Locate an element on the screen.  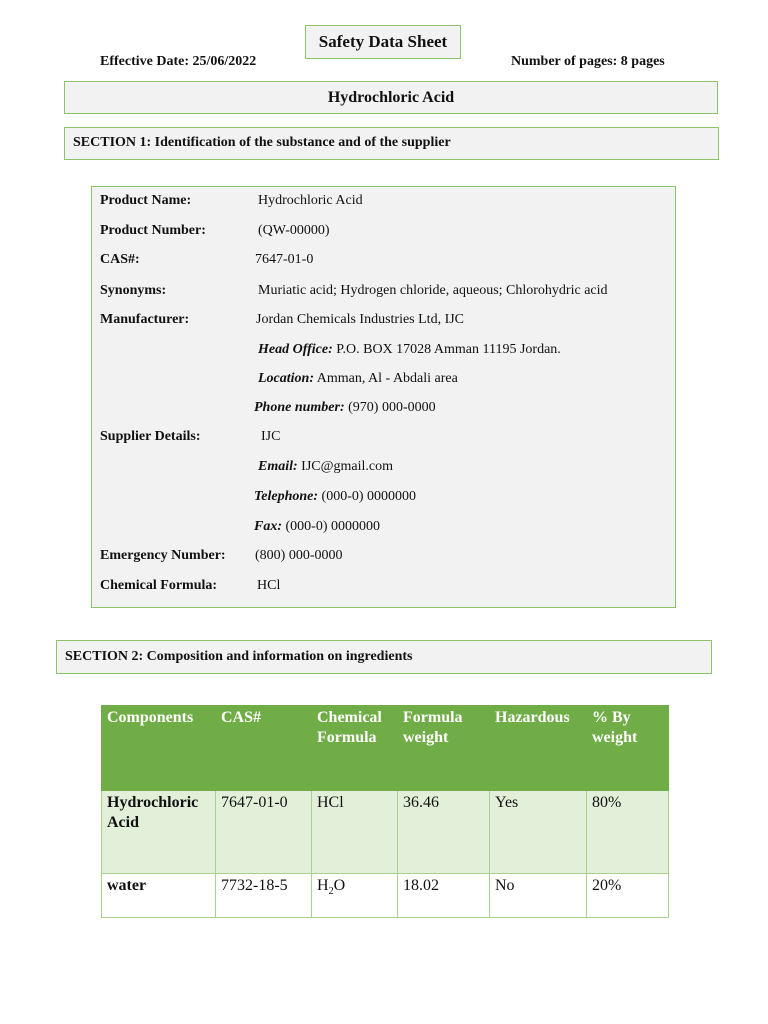
hazardous-cell: Yes is located at coordinates (538, 832).